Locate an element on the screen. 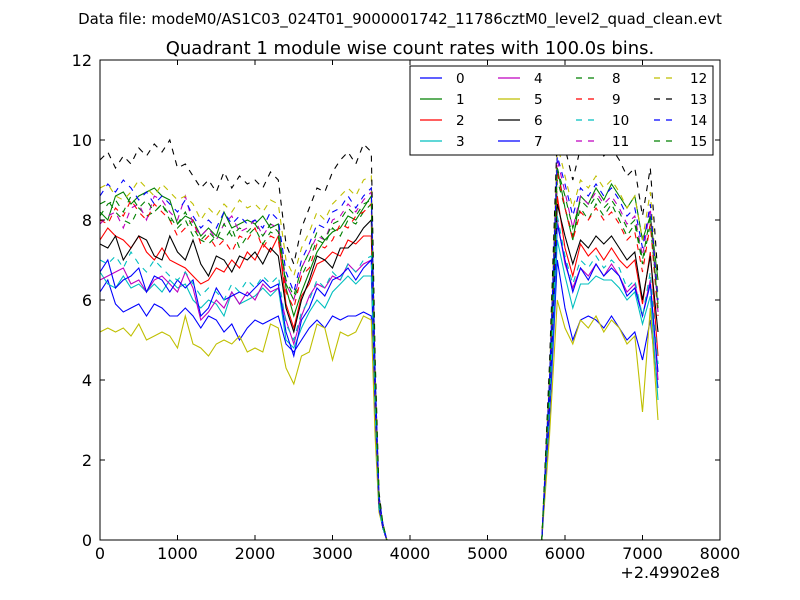 Image resolution: width=800 pixels, height=600 pixels. legend-label-1: 1 is located at coordinates (460, 100).